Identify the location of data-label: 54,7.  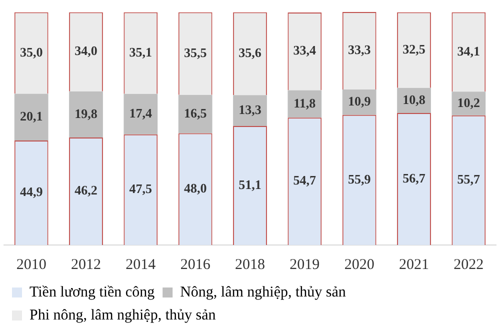
(305, 180).